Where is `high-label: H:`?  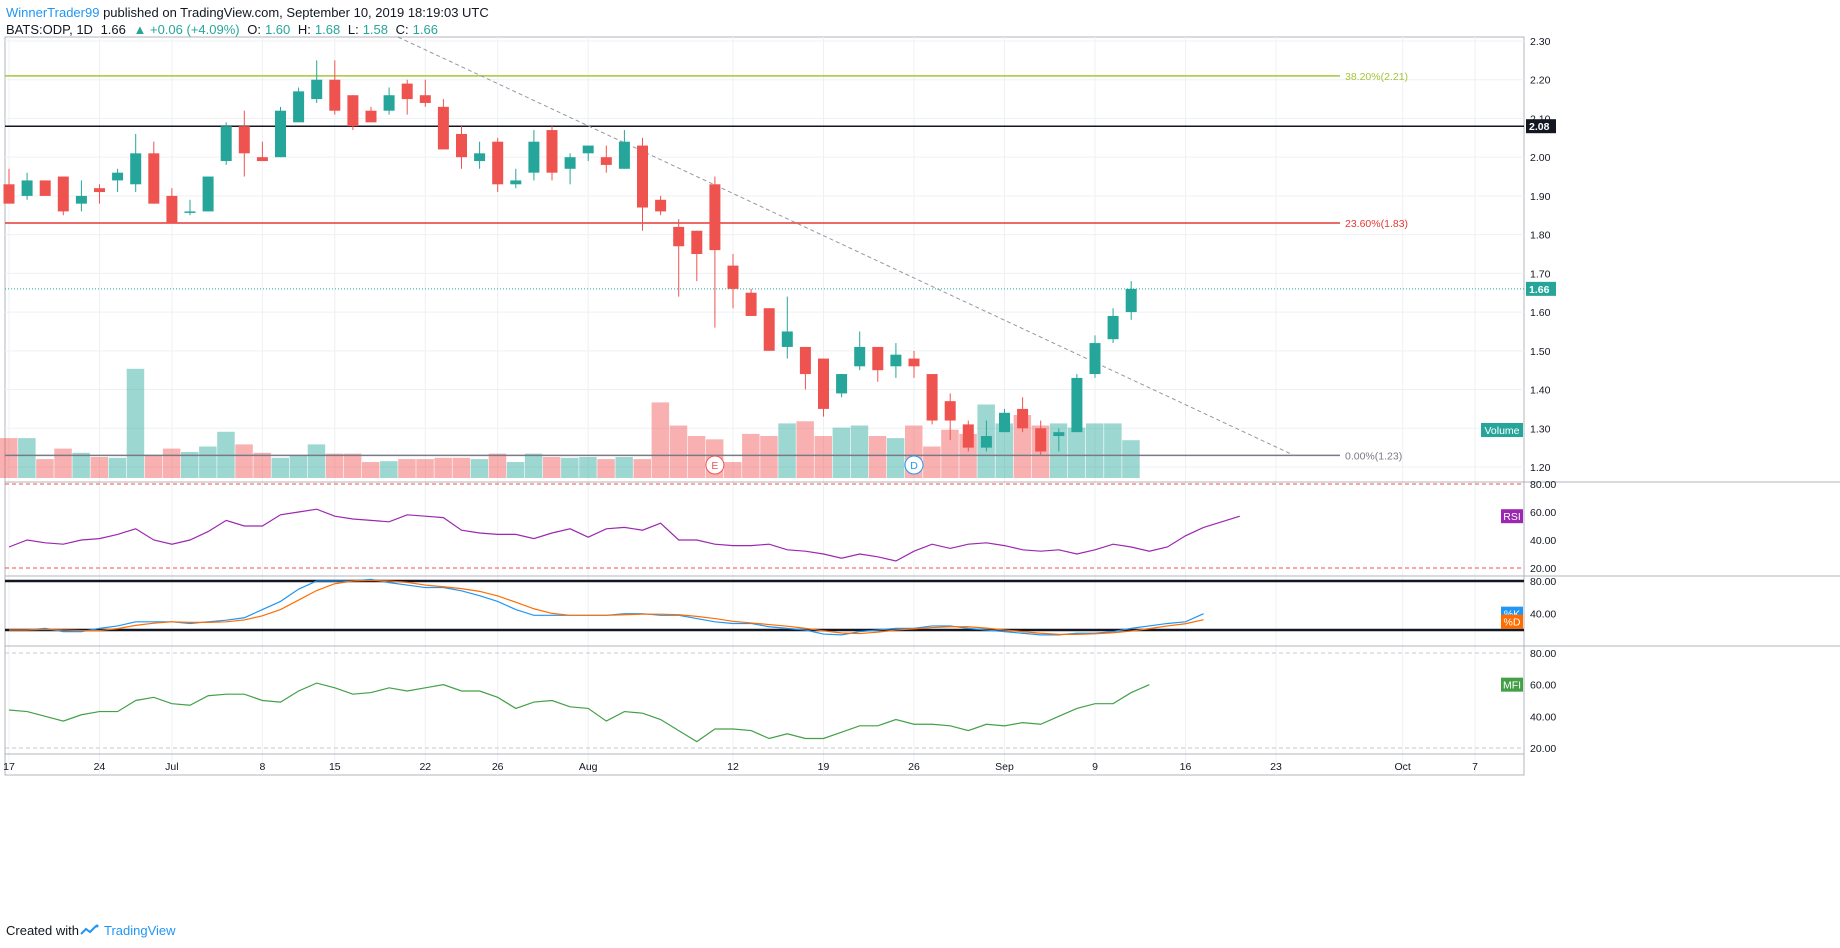 high-label: H: is located at coordinates (304, 29).